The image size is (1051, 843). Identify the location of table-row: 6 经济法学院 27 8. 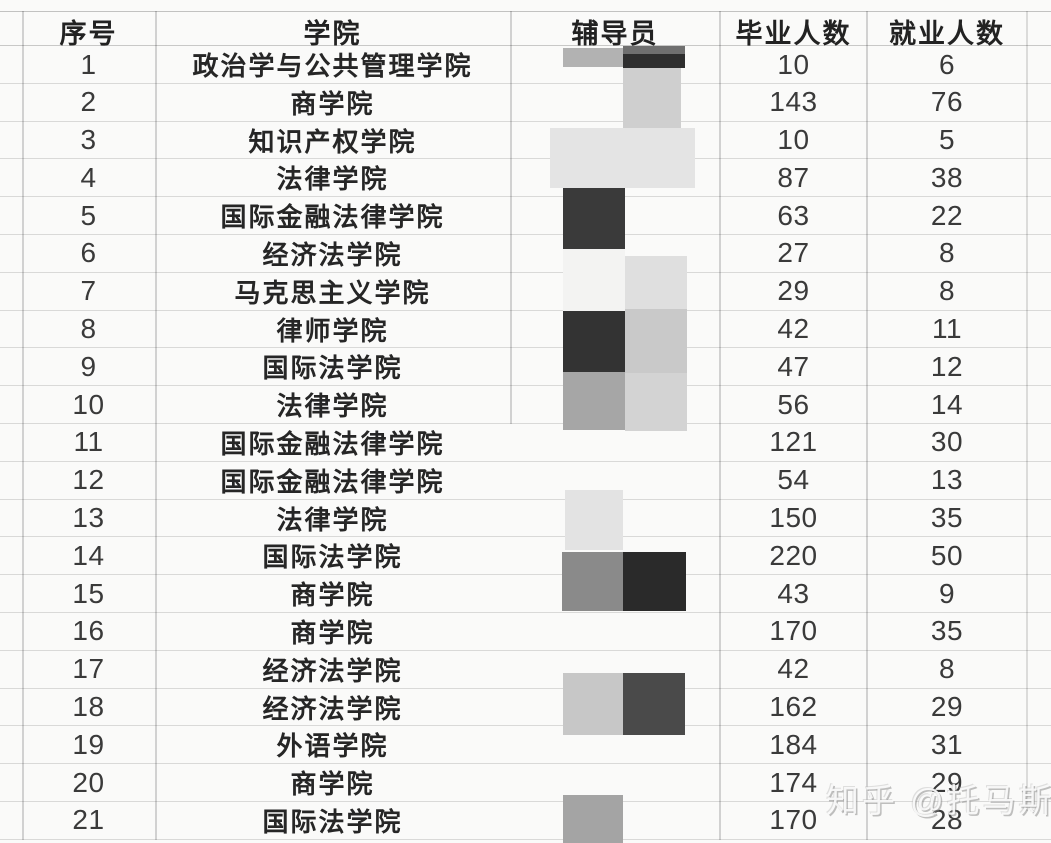
(525, 254).